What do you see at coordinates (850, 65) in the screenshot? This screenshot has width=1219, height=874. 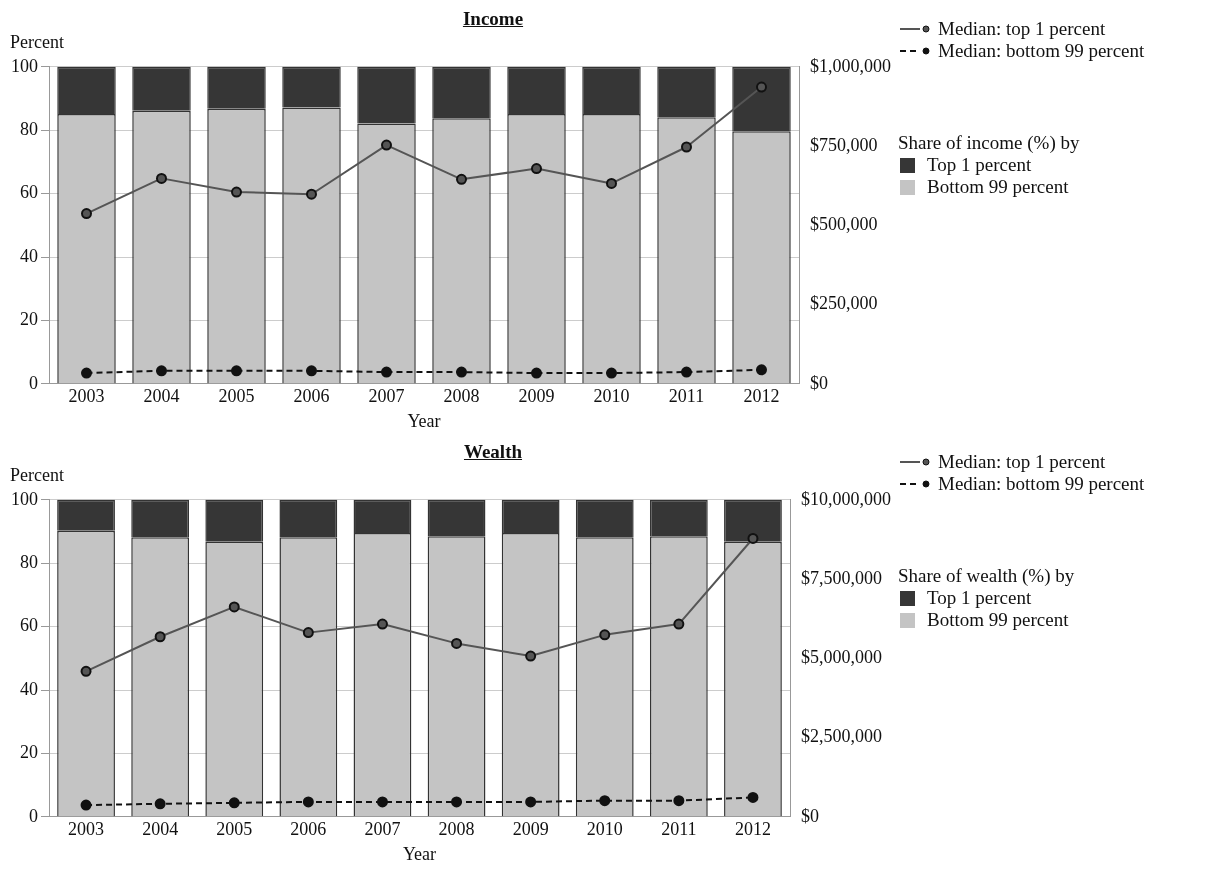 I see `y2-tick-label: $1,000,000` at bounding box center [850, 65].